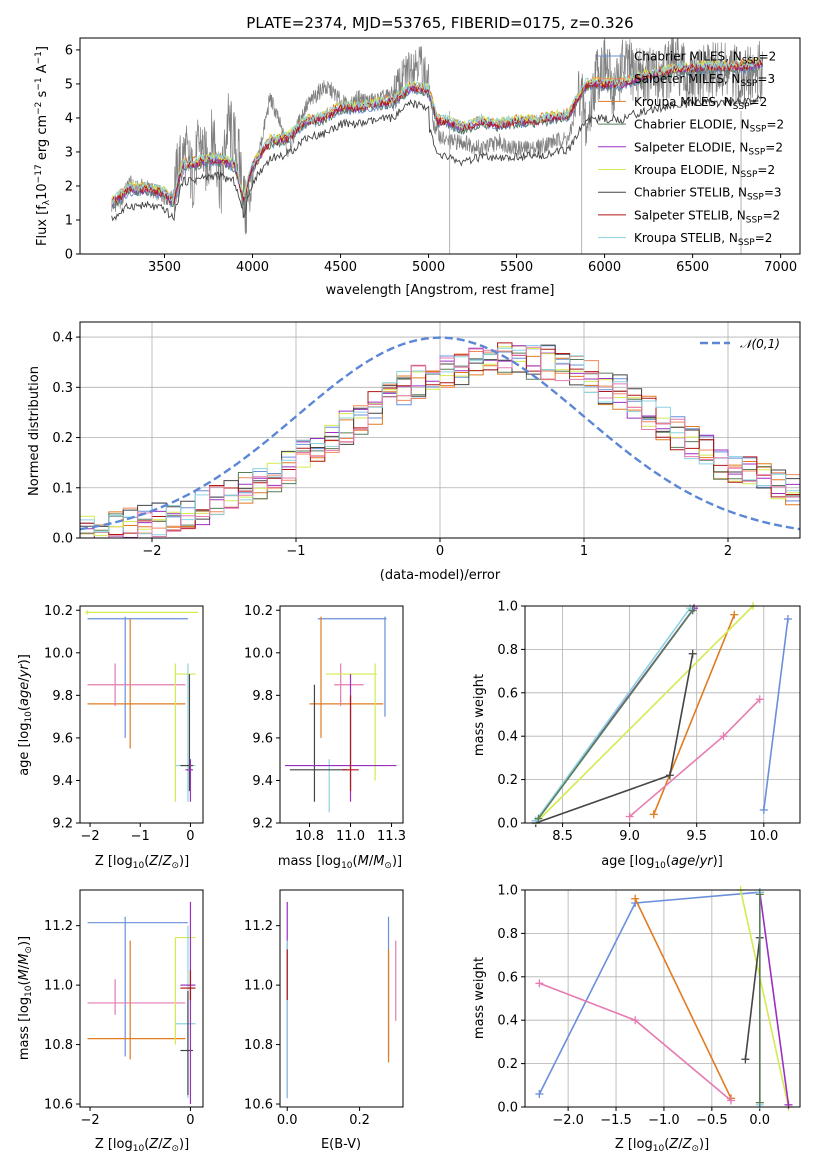 The image size is (819, 1170). What do you see at coordinates (507, 934) in the screenshot?
I see `y-tick-label: 0.8` at bounding box center [507, 934].